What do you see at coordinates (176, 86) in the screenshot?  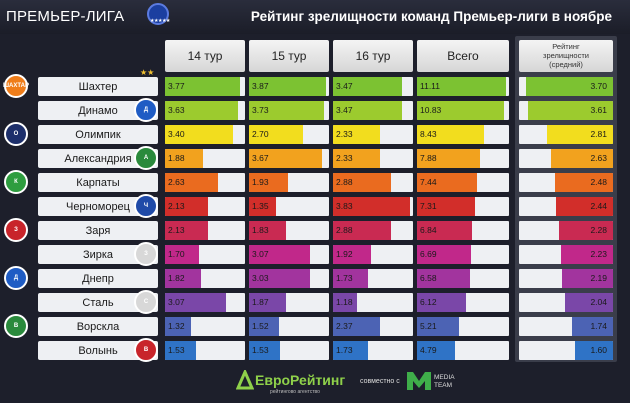 I see `value-label: 3.77` at bounding box center [176, 86].